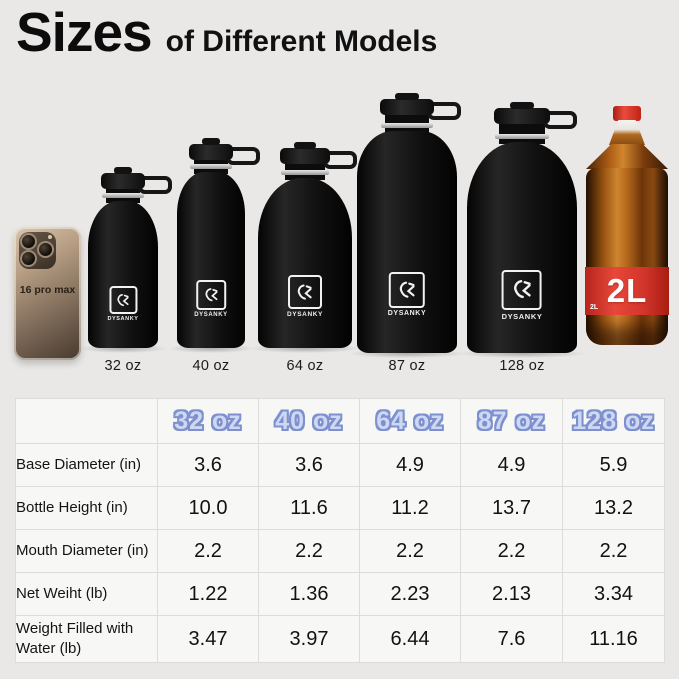 The width and height of the screenshot is (679, 679). I want to click on table-row: Mouth Diameter (in) 2.2 2.2 2.2 2.2 2.2, so click(340, 551).